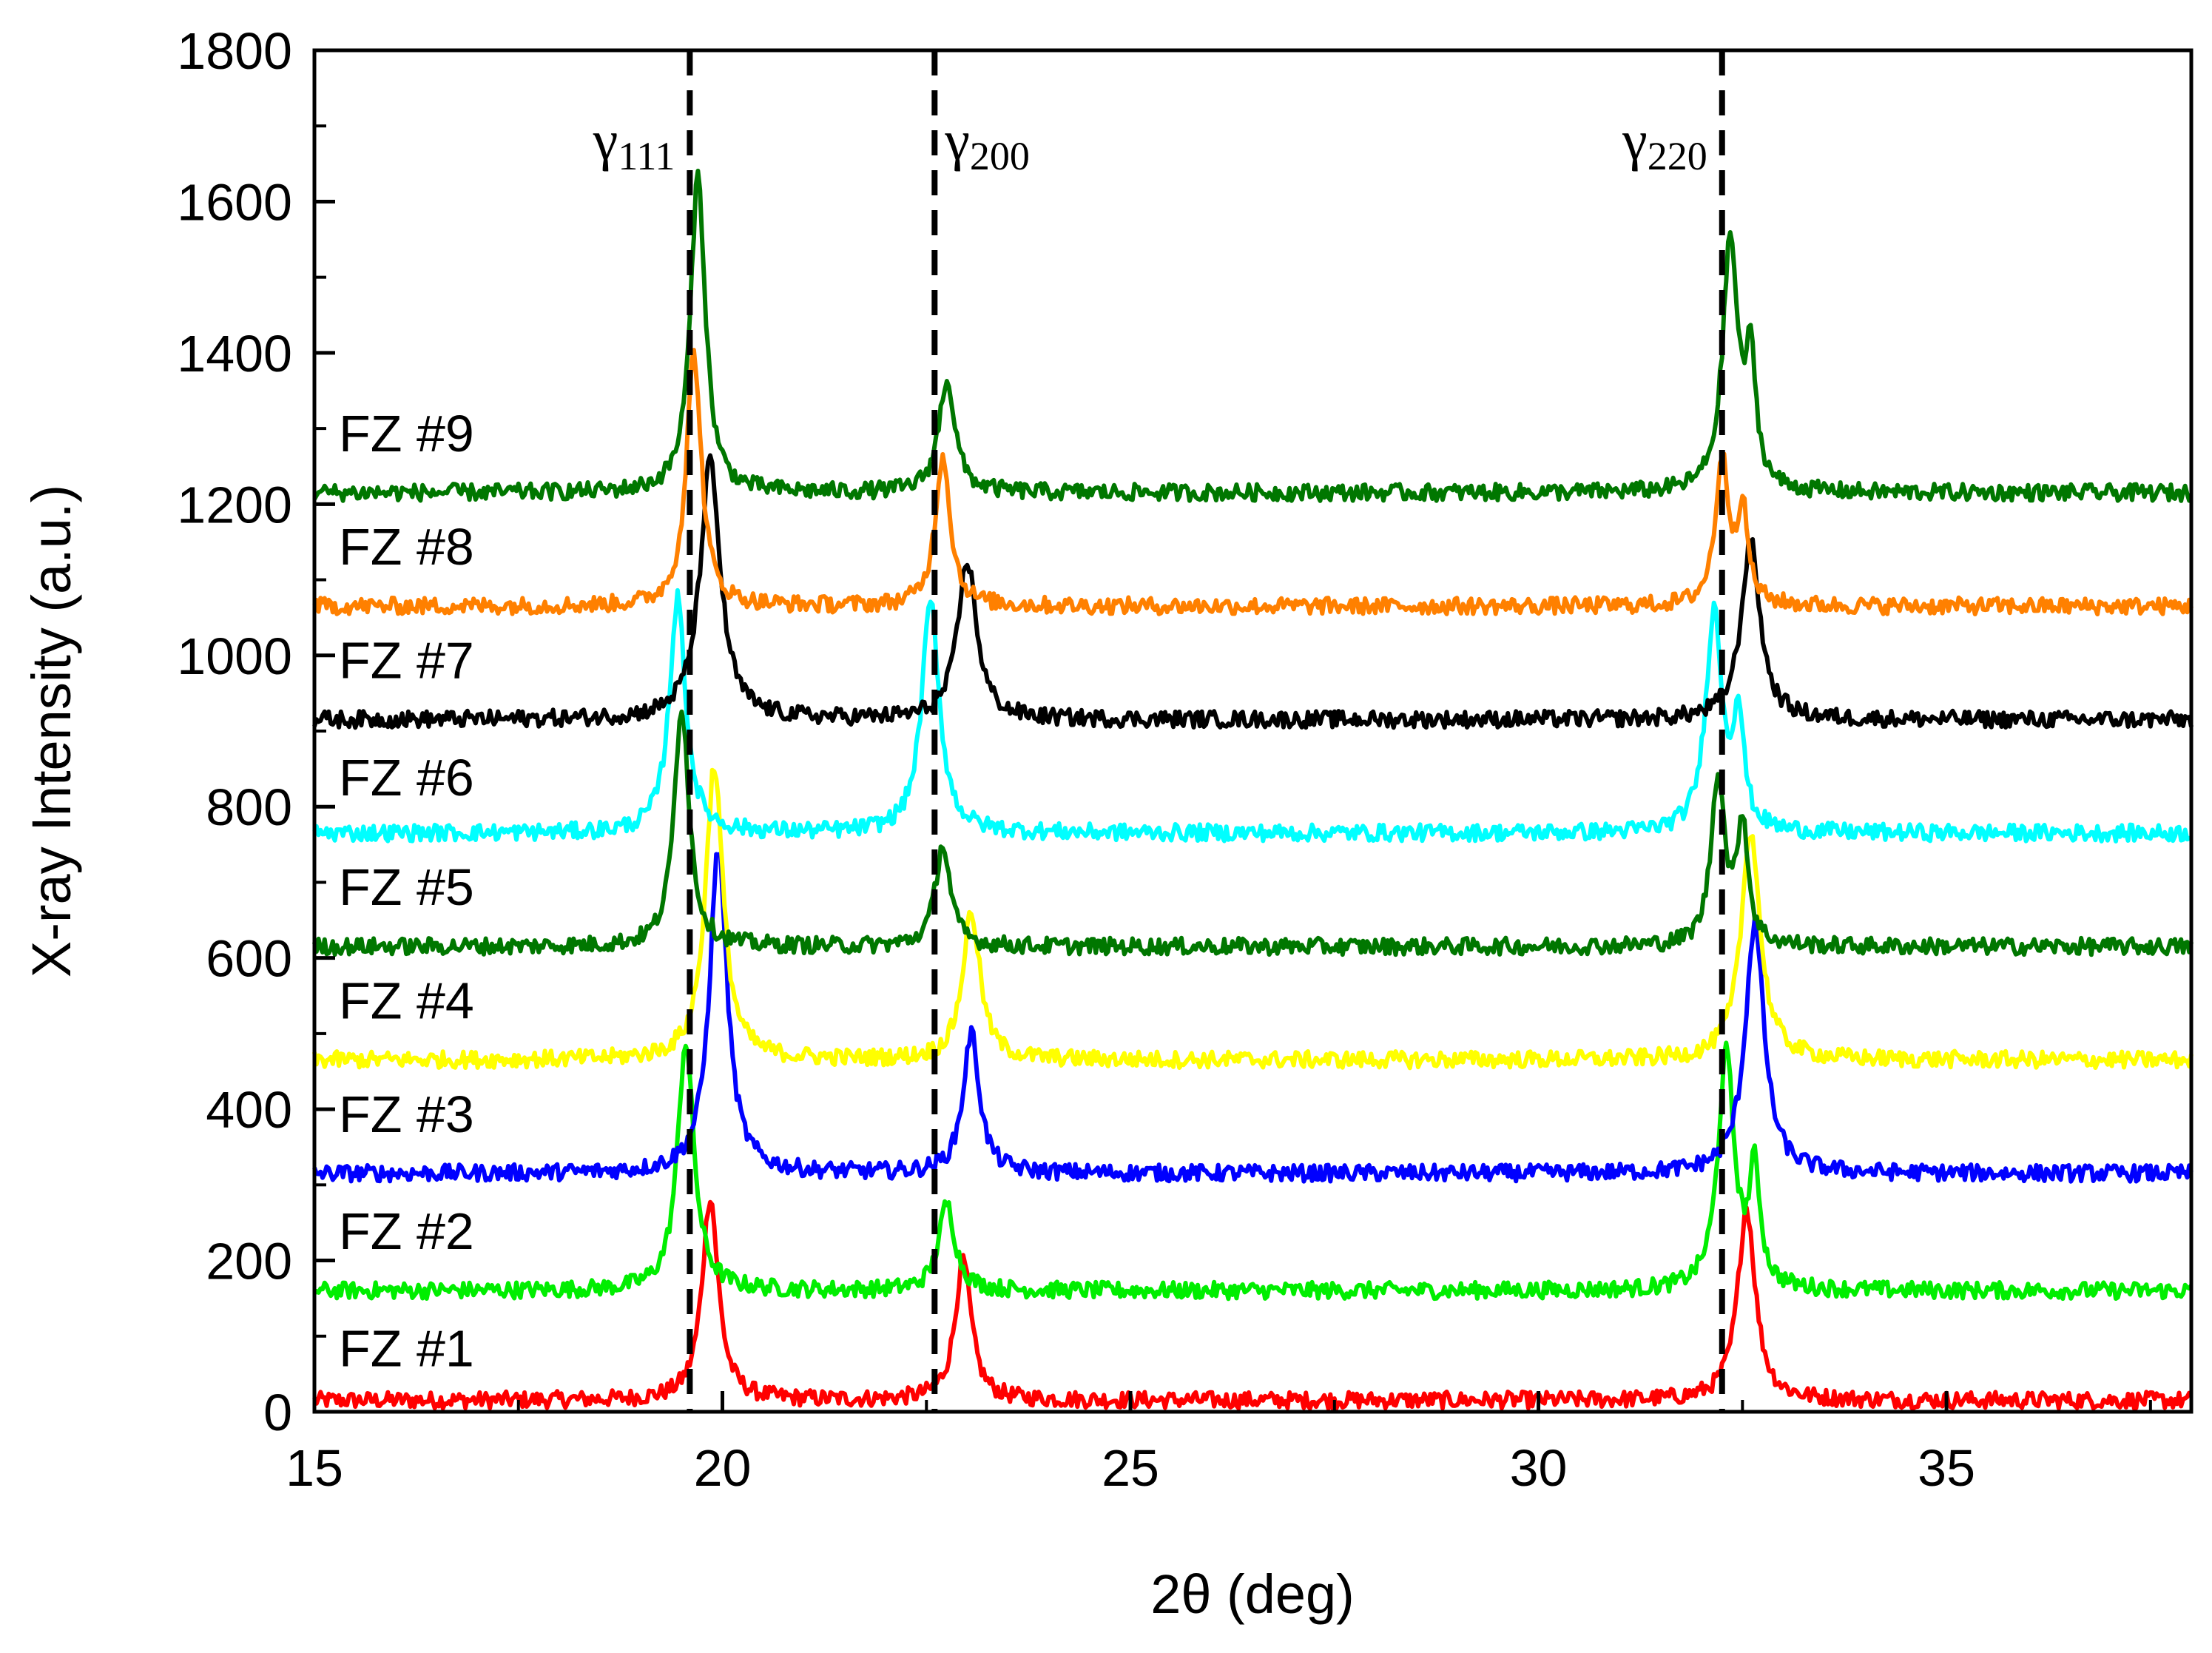  Describe the element at coordinates (406, 660) in the screenshot. I see `series-label-fz-7: FZ #7` at that location.